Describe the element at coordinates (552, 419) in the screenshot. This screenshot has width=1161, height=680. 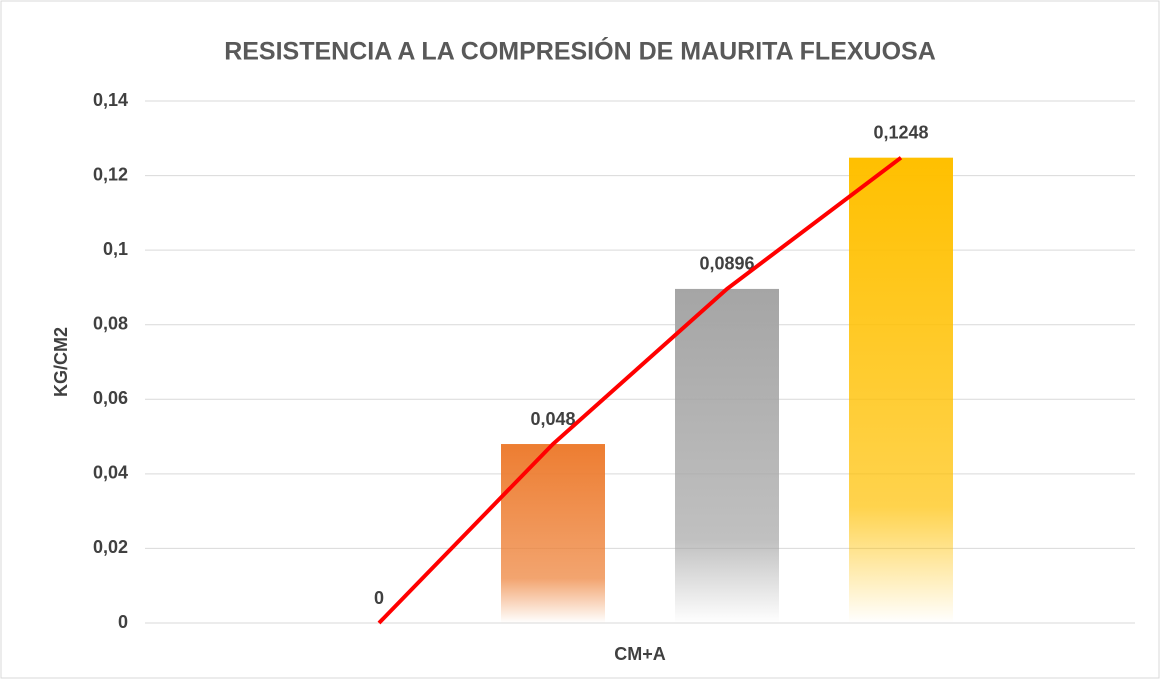
I see `data-label: 0,048` at that location.